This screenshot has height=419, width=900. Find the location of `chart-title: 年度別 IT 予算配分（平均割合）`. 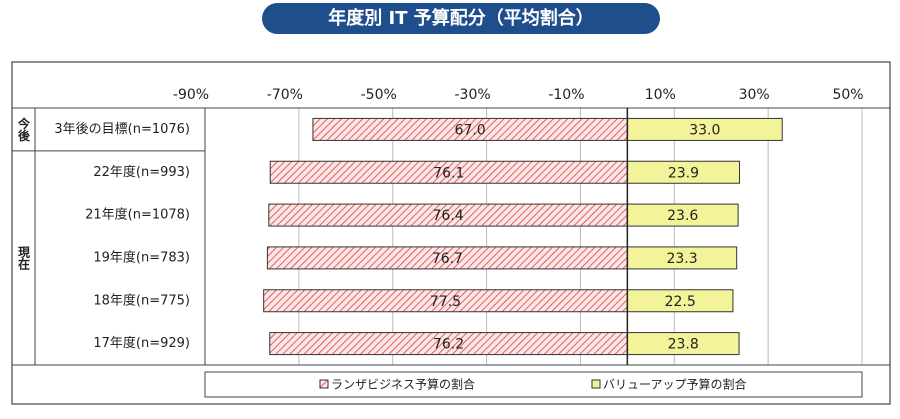

chart-title: 年度別 IT 予算配分（平均割合） is located at coordinates (461, 18).